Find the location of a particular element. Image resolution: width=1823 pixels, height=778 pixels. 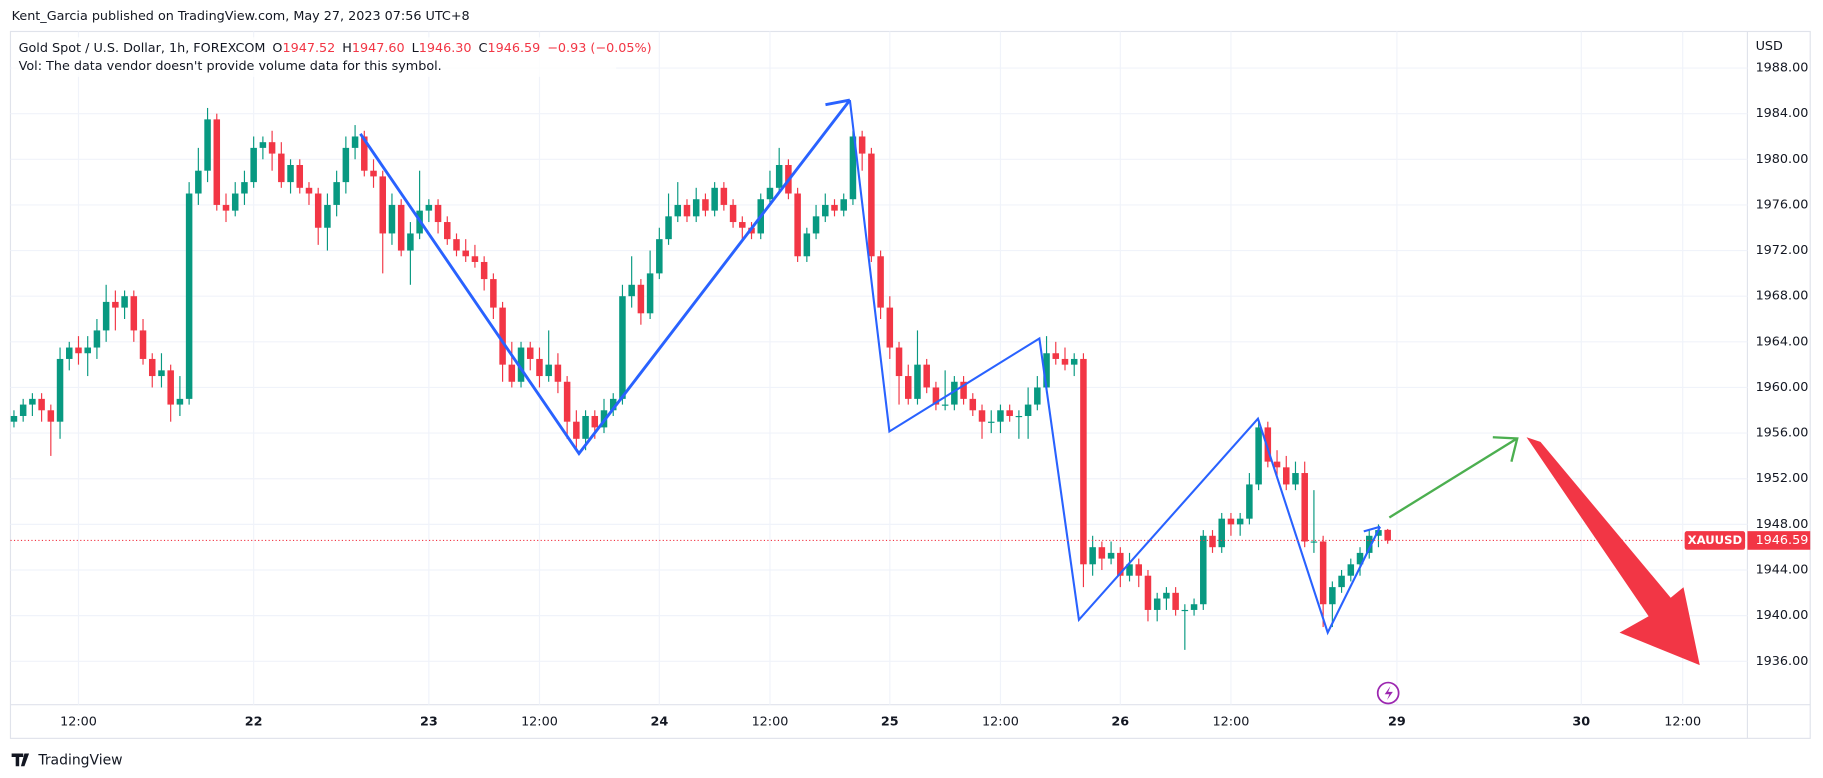

legend-c: C is located at coordinates (483, 47).